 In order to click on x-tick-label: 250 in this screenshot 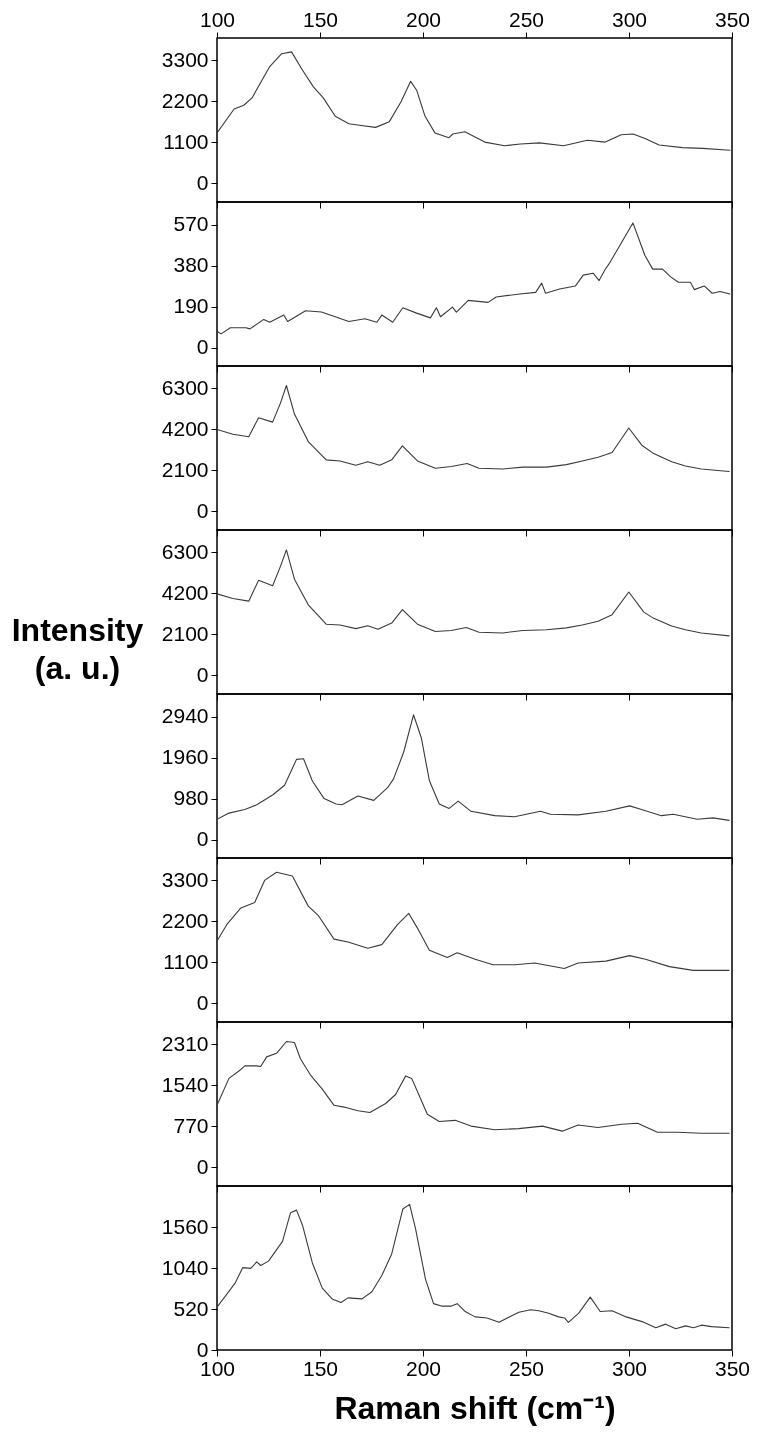, I will do `click(526, 1368)`.